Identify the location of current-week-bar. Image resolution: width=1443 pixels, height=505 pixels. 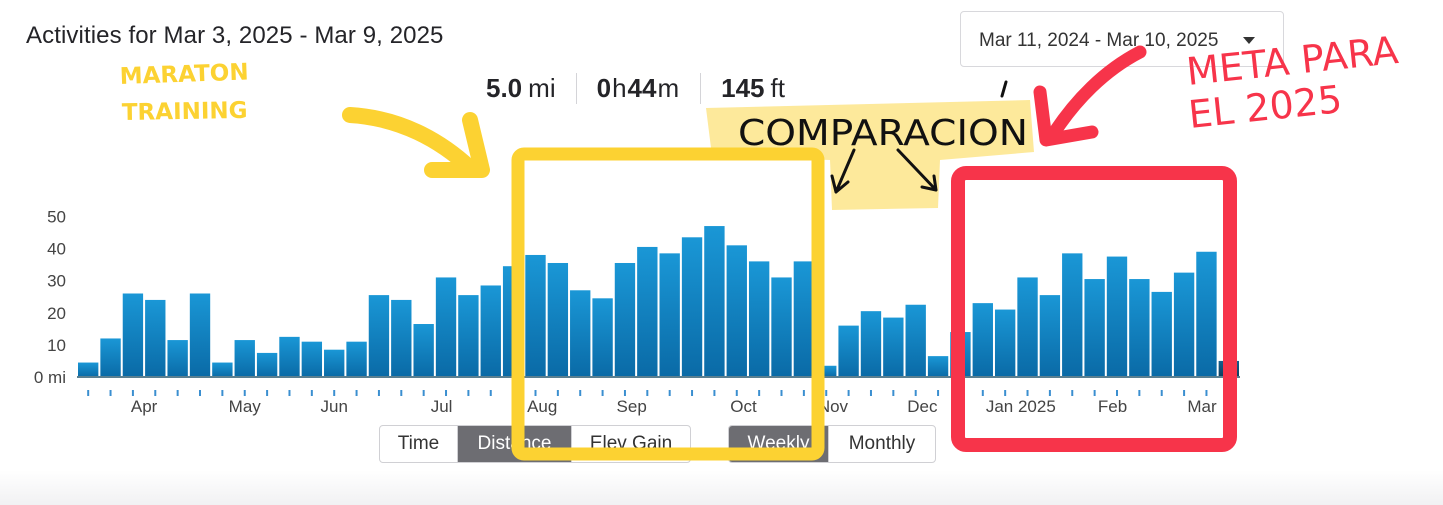
(1228, 368).